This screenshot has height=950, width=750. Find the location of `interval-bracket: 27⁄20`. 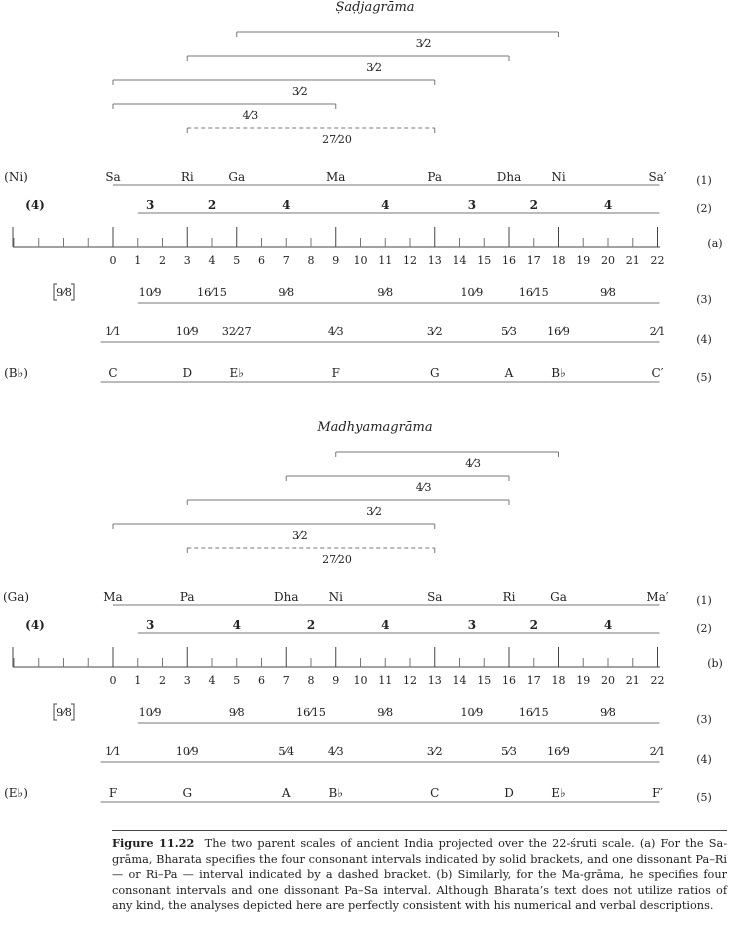

interval-bracket: 27⁄20 is located at coordinates (311, 556).